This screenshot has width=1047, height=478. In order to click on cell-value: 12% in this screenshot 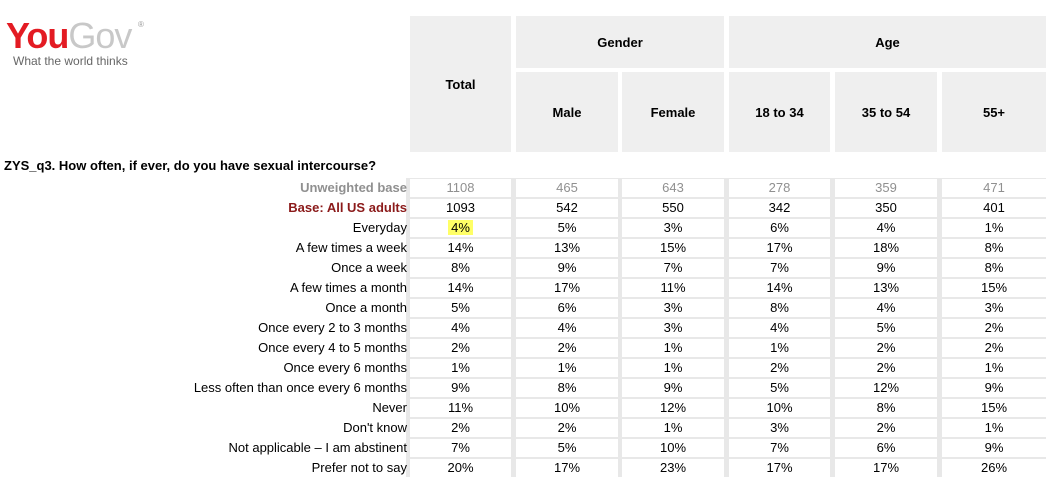, I will do `click(673, 407)`.